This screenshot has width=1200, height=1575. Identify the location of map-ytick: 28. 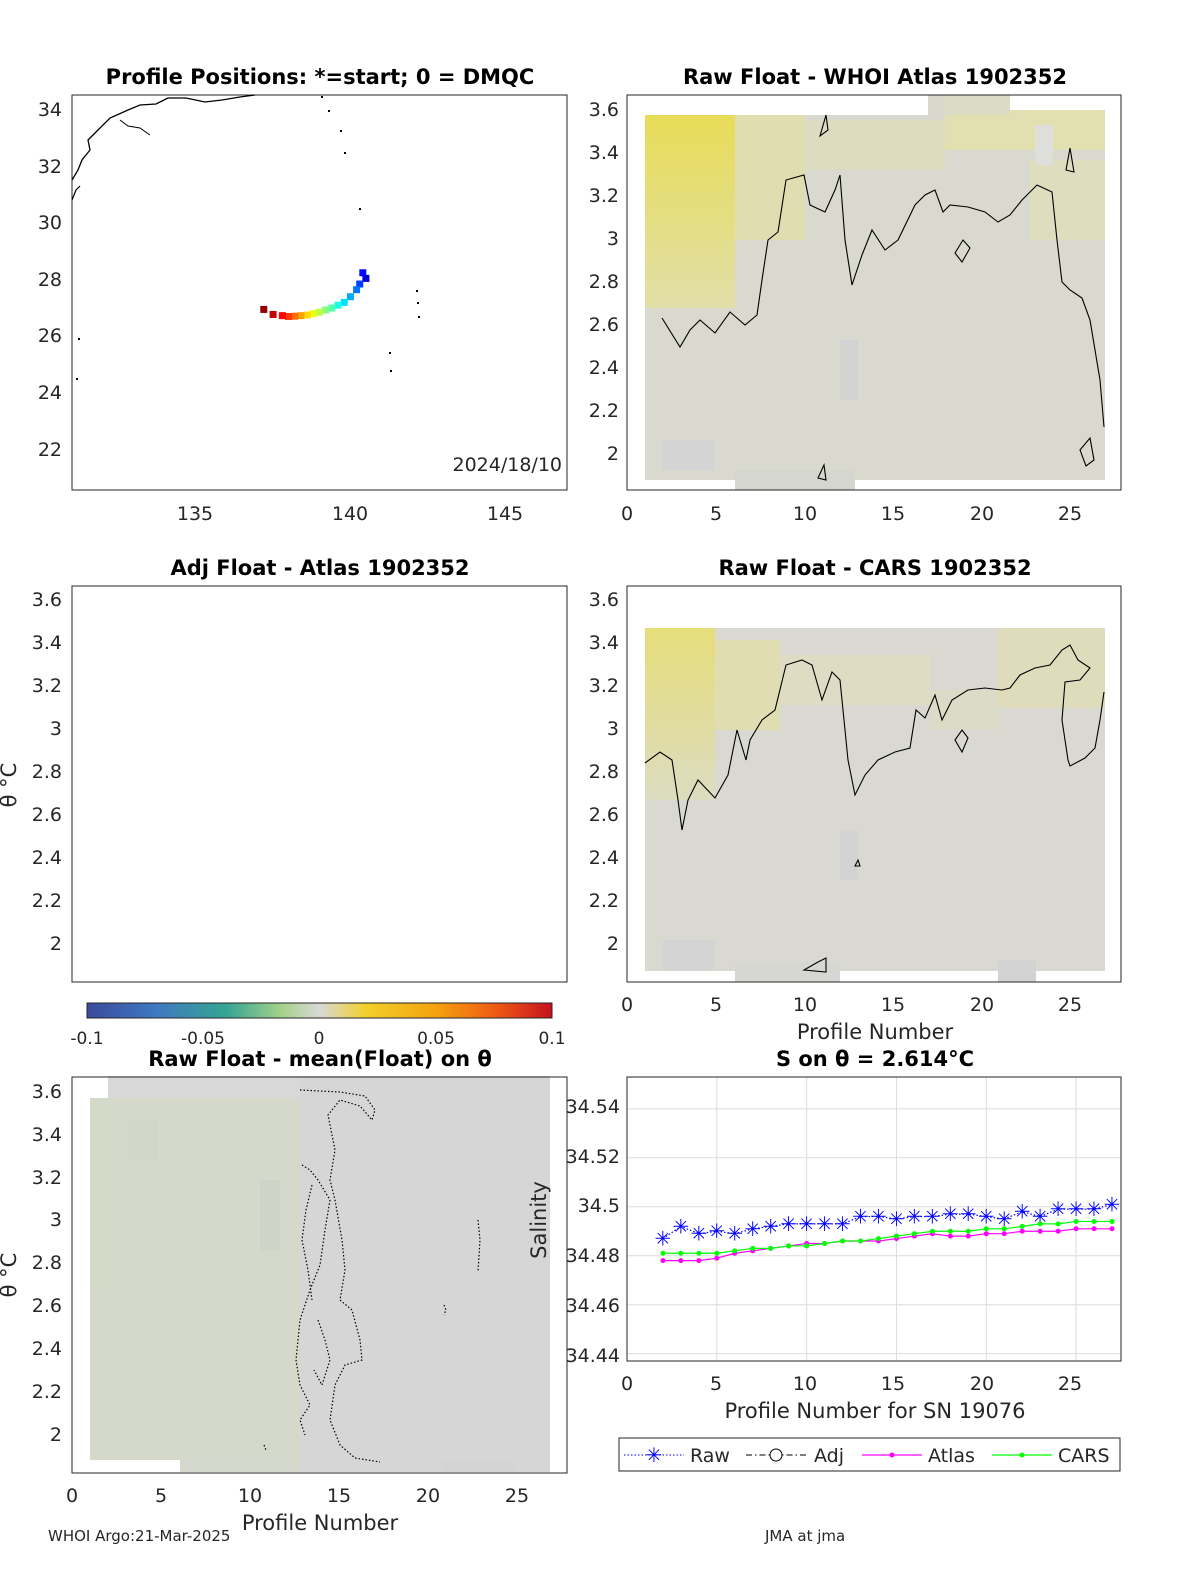
(50, 280).